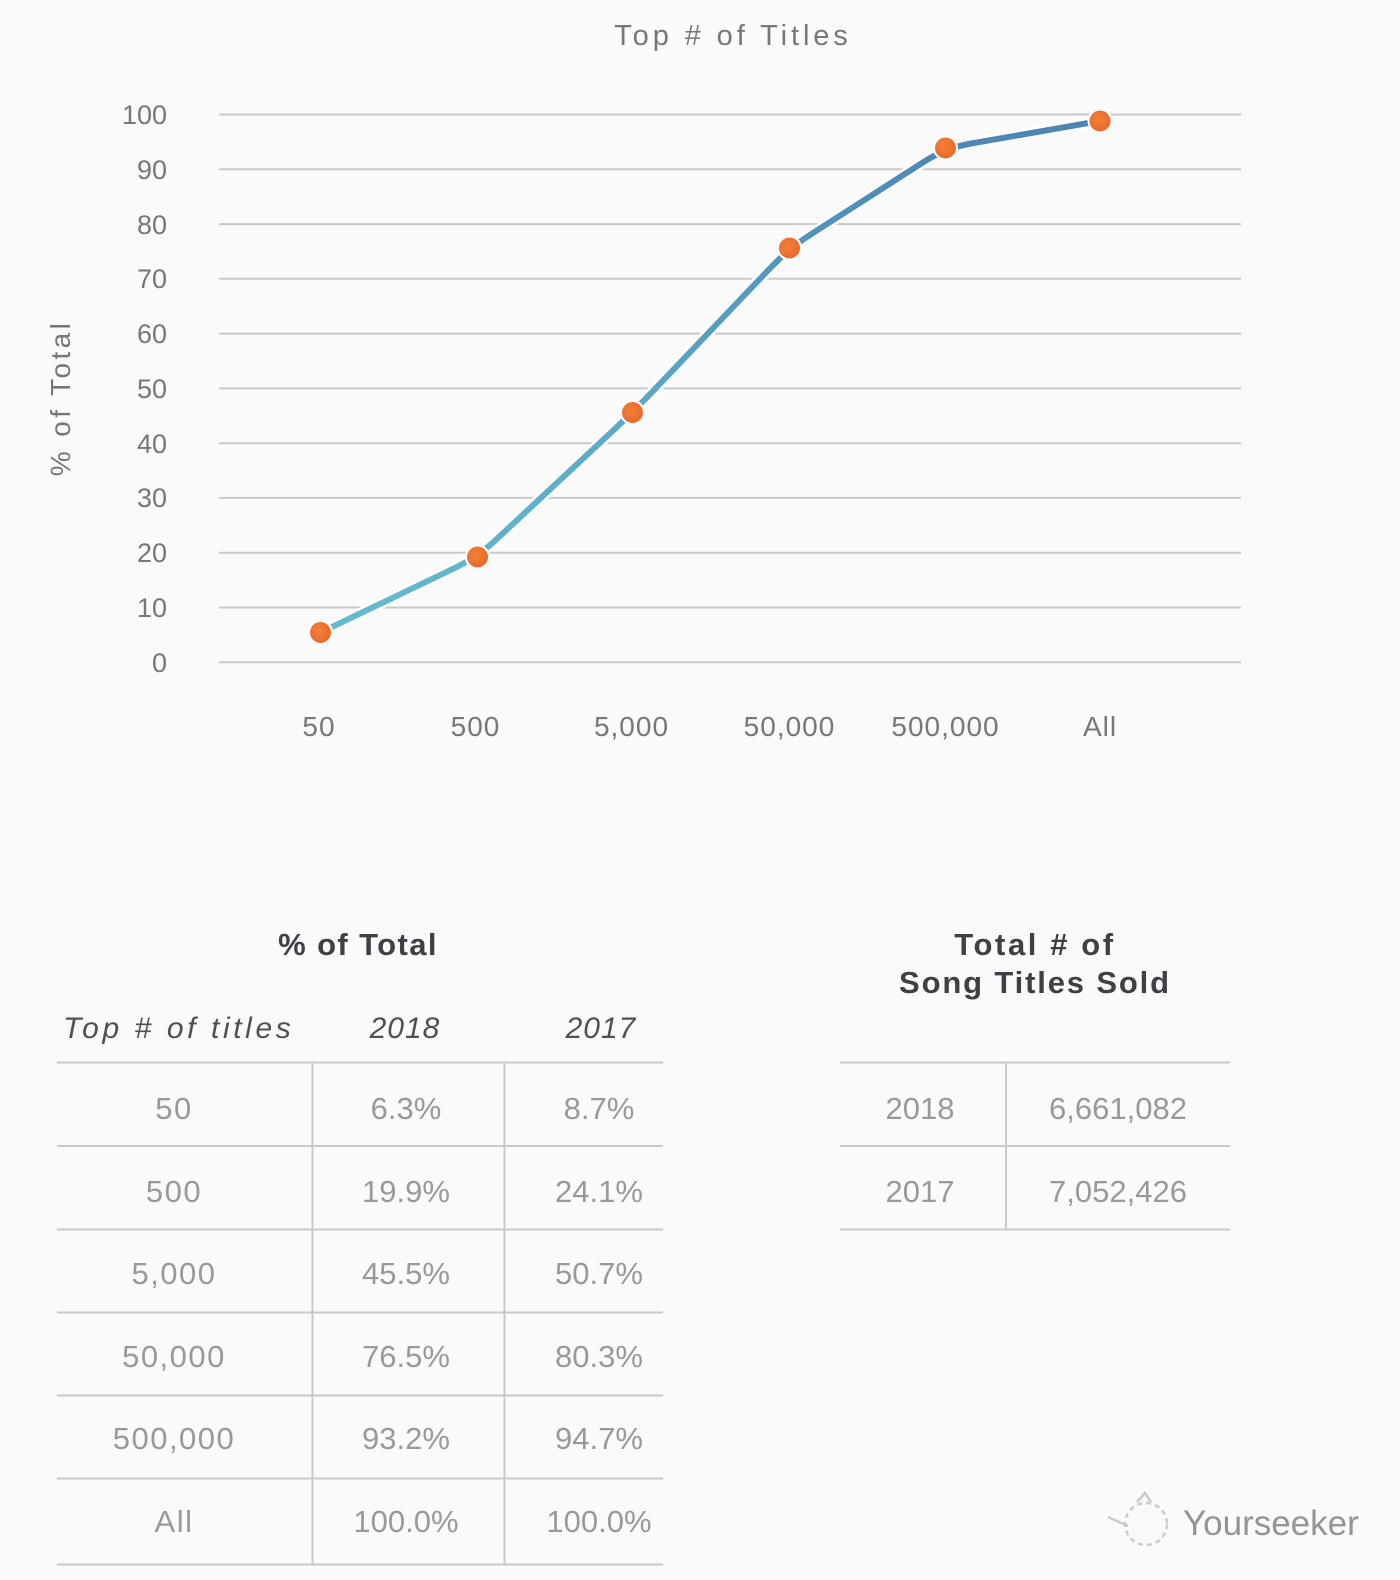 This screenshot has width=1400, height=1580. Describe the element at coordinates (599, 1273) in the screenshot. I see `svg-text: 50.7%` at that location.